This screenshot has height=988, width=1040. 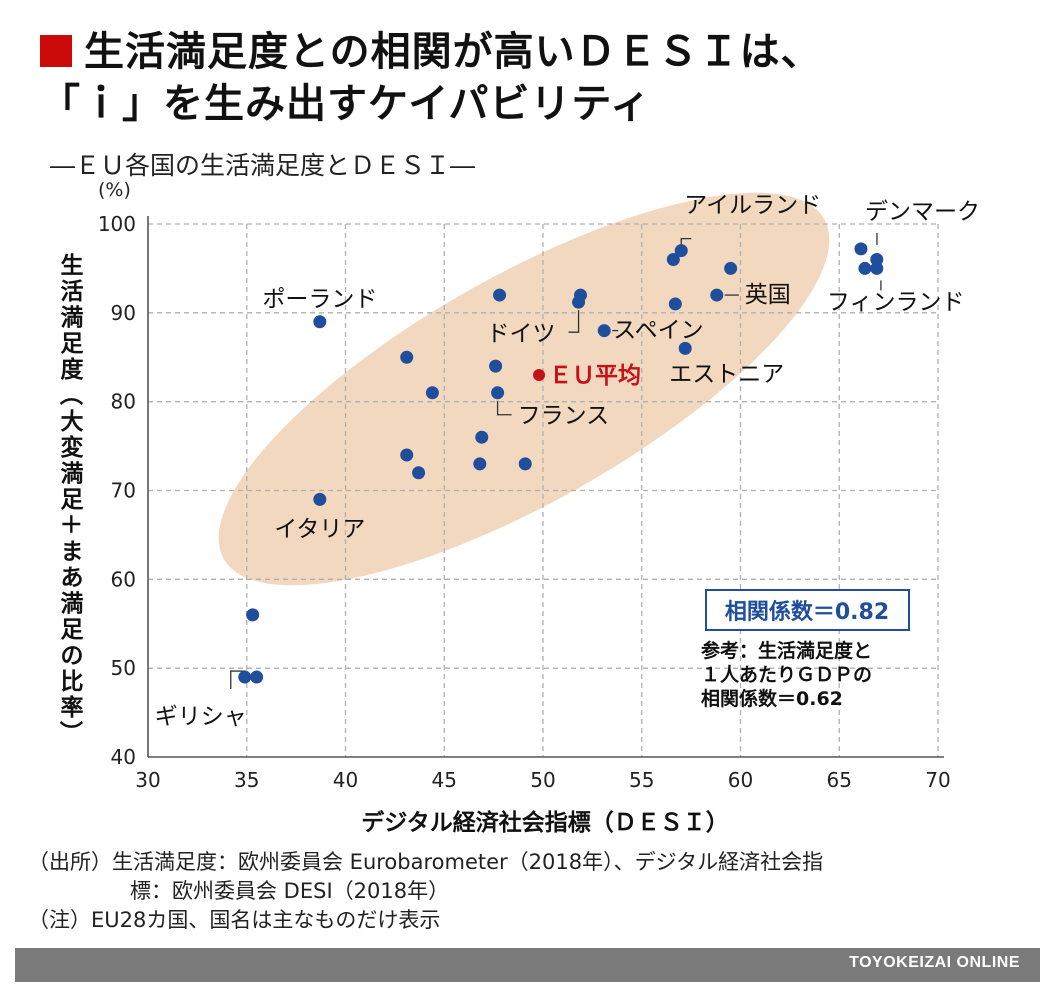 What do you see at coordinates (922, 212) in the screenshot?
I see `point-label: デンマーク` at bounding box center [922, 212].